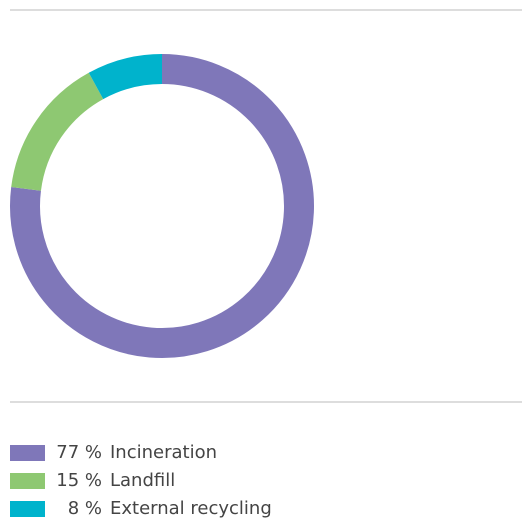 This screenshot has width=531, height=522. Describe the element at coordinates (79, 480) in the screenshot. I see `legend-value: 15 %` at that location.